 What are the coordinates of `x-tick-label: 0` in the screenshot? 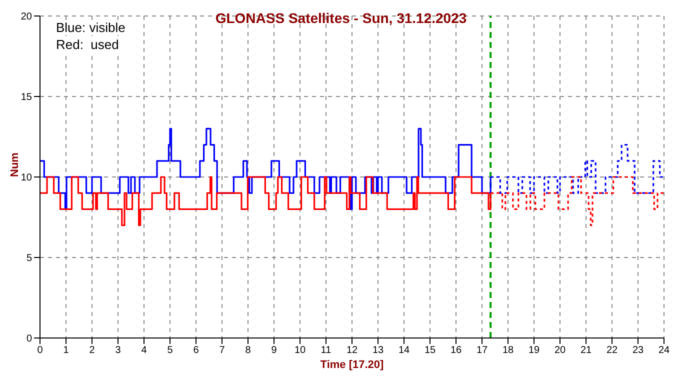 It's located at (40, 350).